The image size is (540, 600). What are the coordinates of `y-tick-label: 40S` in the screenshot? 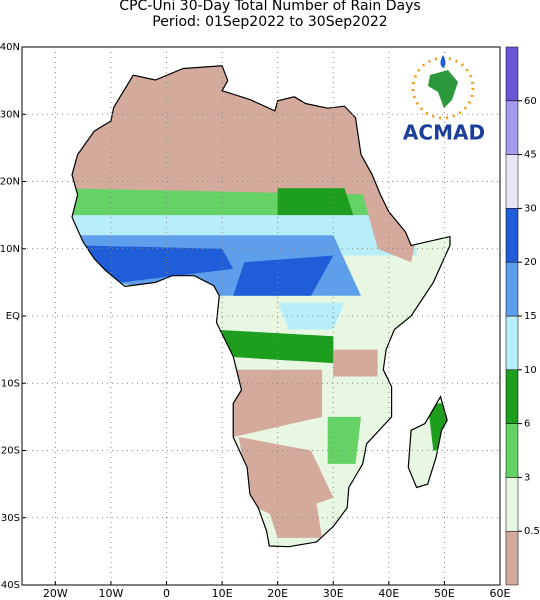 It's located at (10, 585).